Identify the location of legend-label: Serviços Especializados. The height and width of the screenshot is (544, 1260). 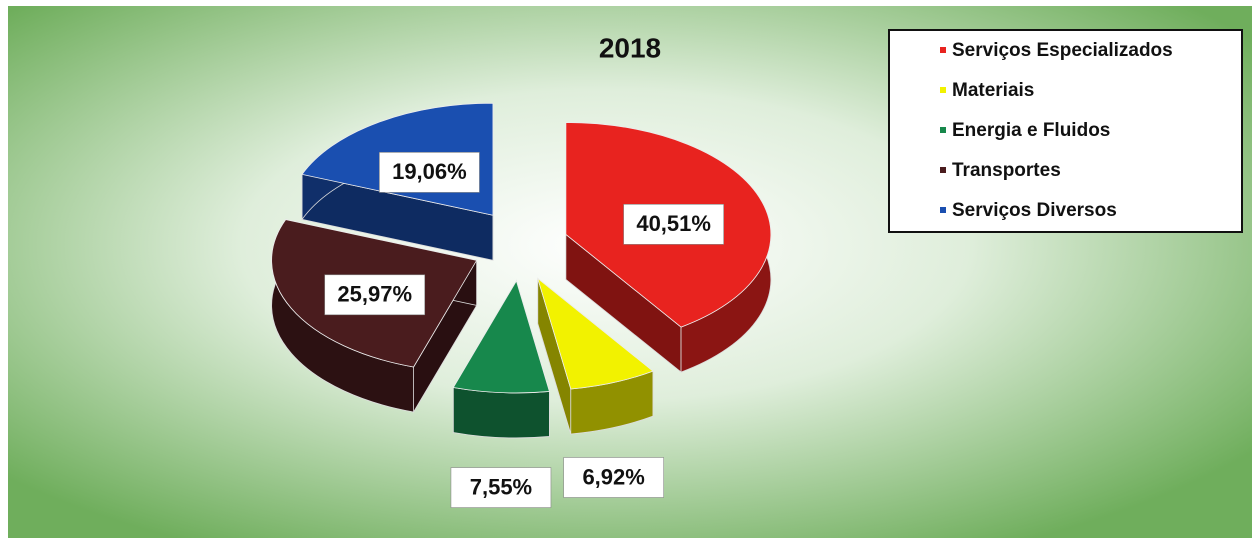
(1062, 50).